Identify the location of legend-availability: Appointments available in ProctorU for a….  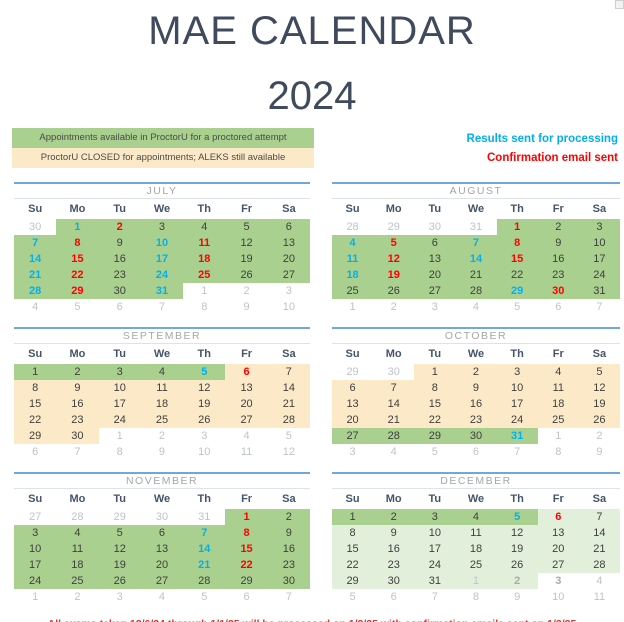
(163, 148).